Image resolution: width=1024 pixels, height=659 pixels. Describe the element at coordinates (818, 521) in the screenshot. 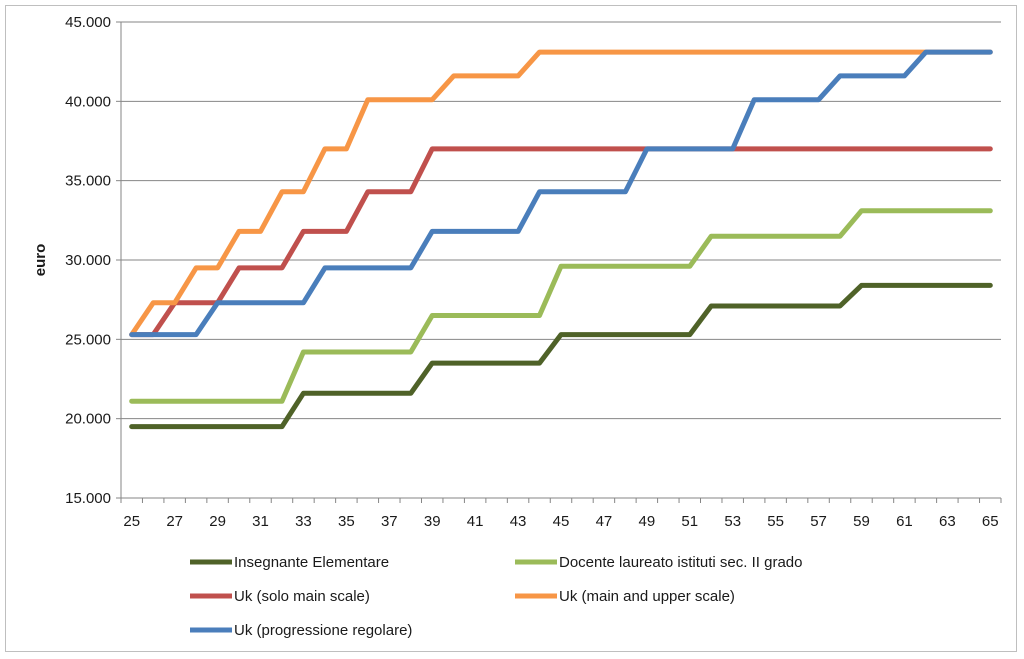

I see `x-tick-label: 57` at that location.